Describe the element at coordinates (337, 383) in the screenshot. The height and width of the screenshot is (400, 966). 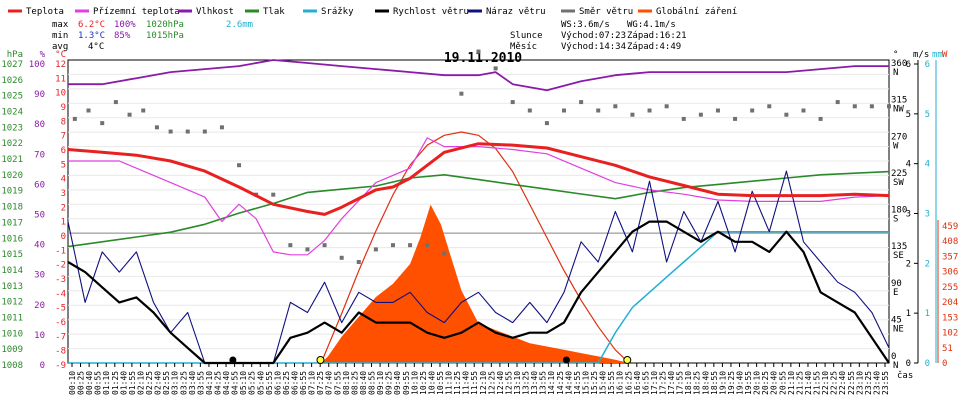
I see `x-tick-label: 07:55` at that location.